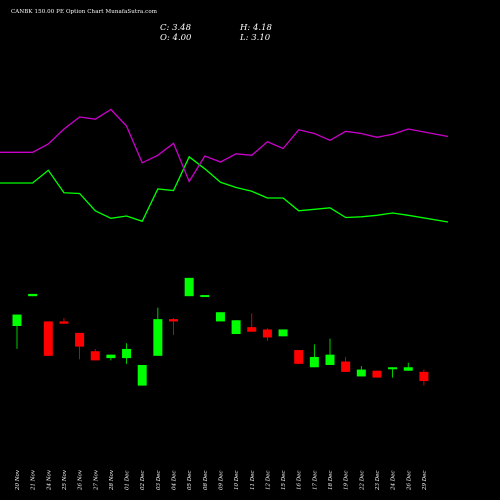 The height and width of the screenshot is (500, 500). I want to click on x-tick-label: 24 Dec, so click(394, 481).